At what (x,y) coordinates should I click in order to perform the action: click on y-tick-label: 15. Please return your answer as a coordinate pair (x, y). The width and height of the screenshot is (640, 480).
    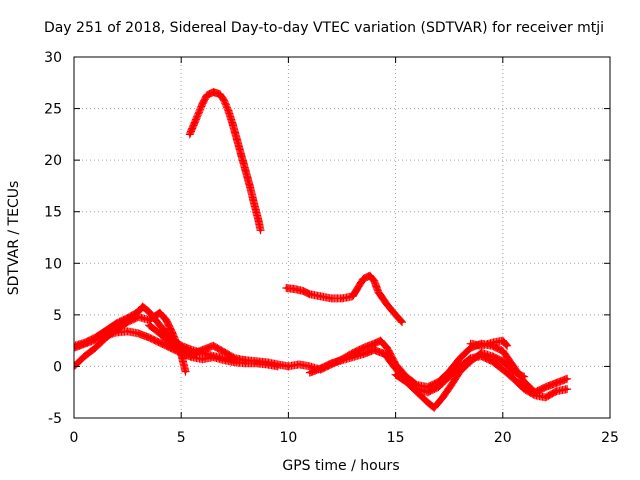
    Looking at the image, I should click on (53, 213).